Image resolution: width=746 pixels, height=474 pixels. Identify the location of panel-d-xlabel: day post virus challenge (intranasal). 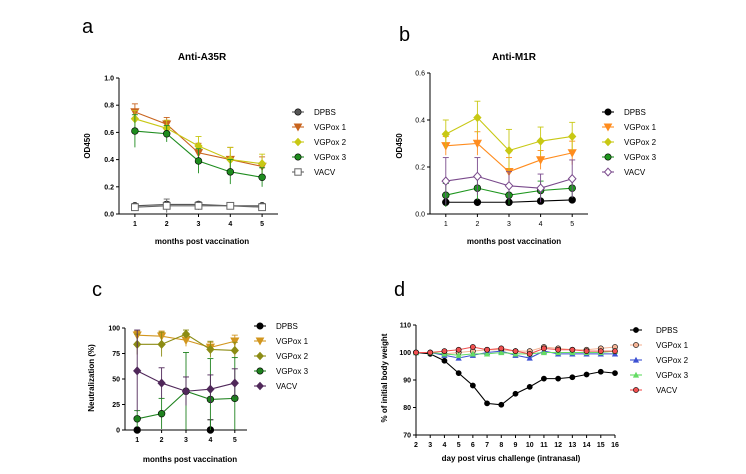
(511, 458).